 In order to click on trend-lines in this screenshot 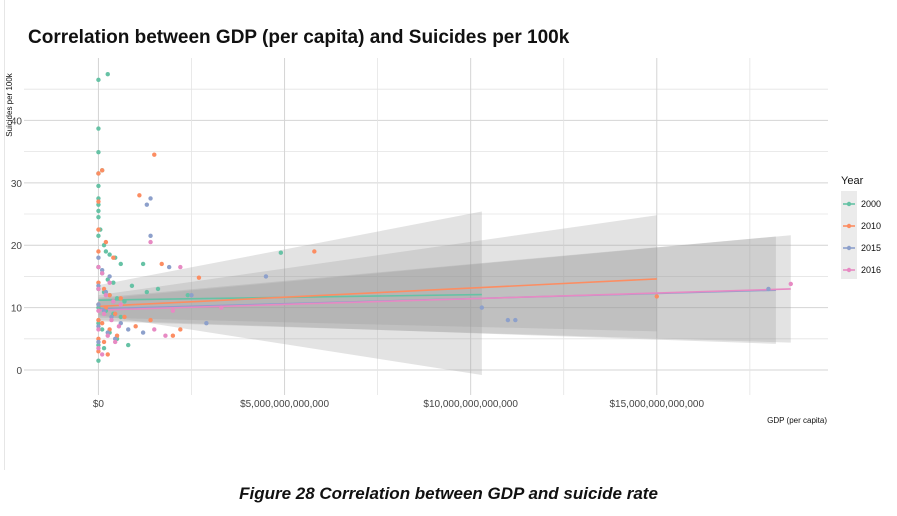, I will do `click(444, 294)`.